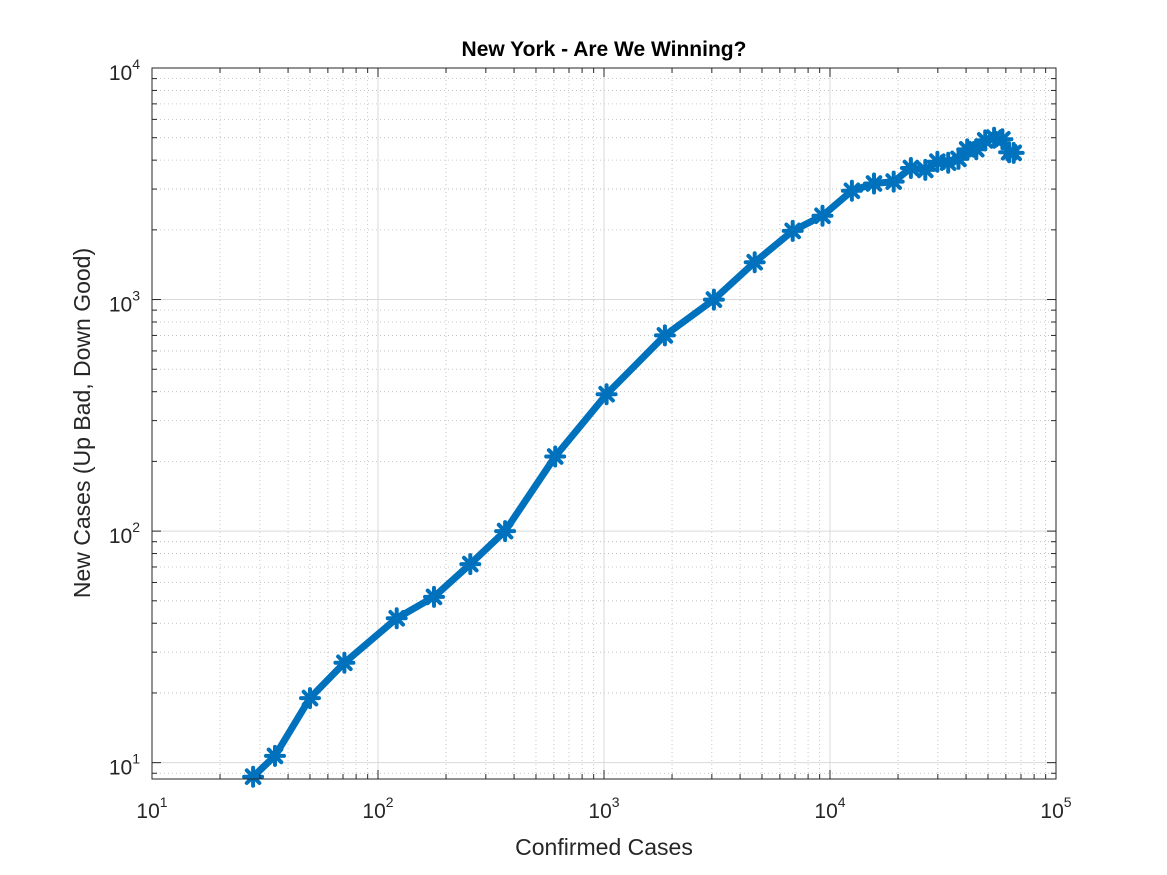 Image resolution: width=1167 pixels, height=875 pixels. What do you see at coordinates (604, 49) in the screenshot?
I see `chart-title: New York - Are We Winning?` at bounding box center [604, 49].